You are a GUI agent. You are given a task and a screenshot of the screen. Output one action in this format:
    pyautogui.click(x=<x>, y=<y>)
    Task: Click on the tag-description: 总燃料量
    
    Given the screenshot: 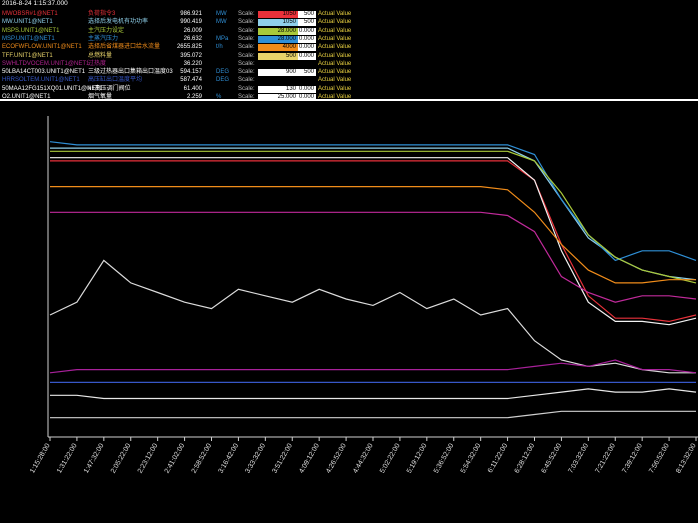 What is the action you would take?
    pyautogui.click(x=100, y=55)
    